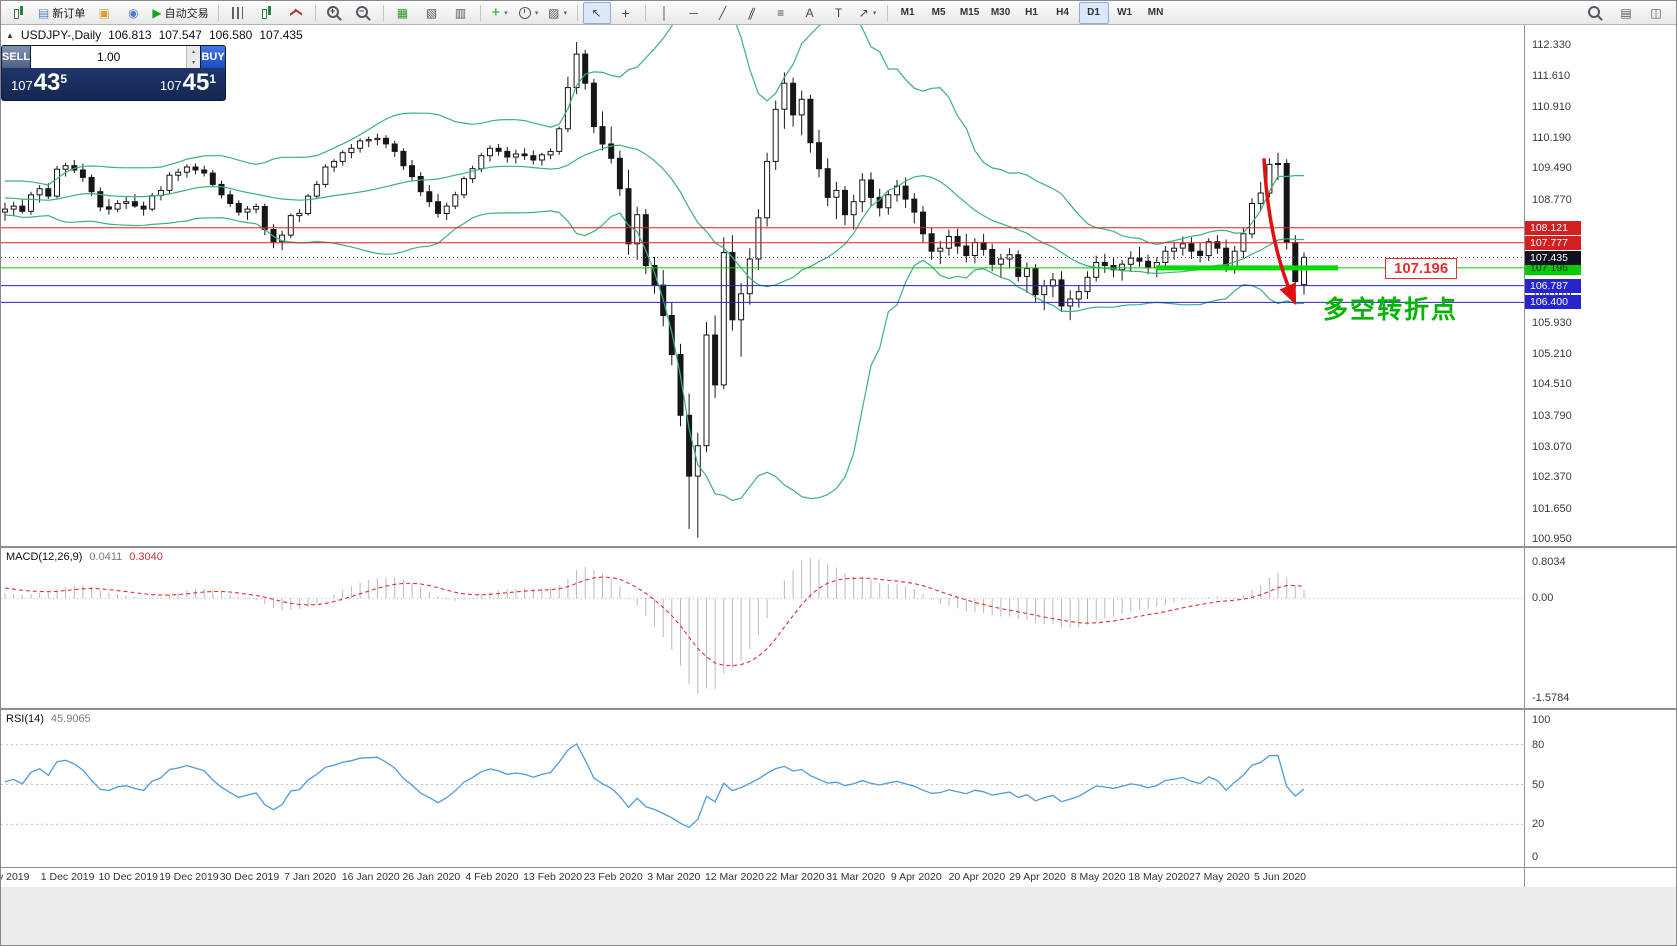  What do you see at coordinates (130, 35) in the screenshot?
I see `open-value: 106.813` at bounding box center [130, 35].